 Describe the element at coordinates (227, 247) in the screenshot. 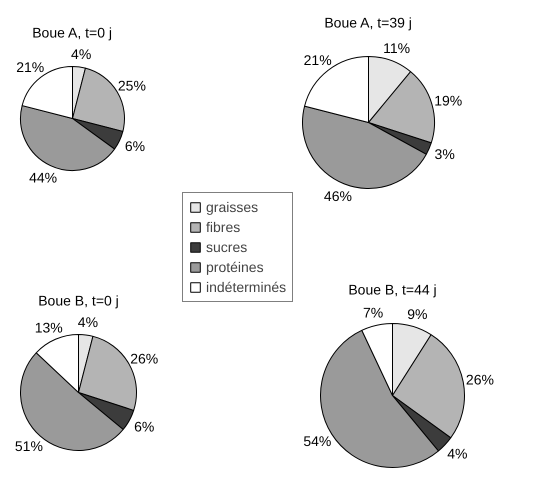

I see `legend-label: sucres` at that location.